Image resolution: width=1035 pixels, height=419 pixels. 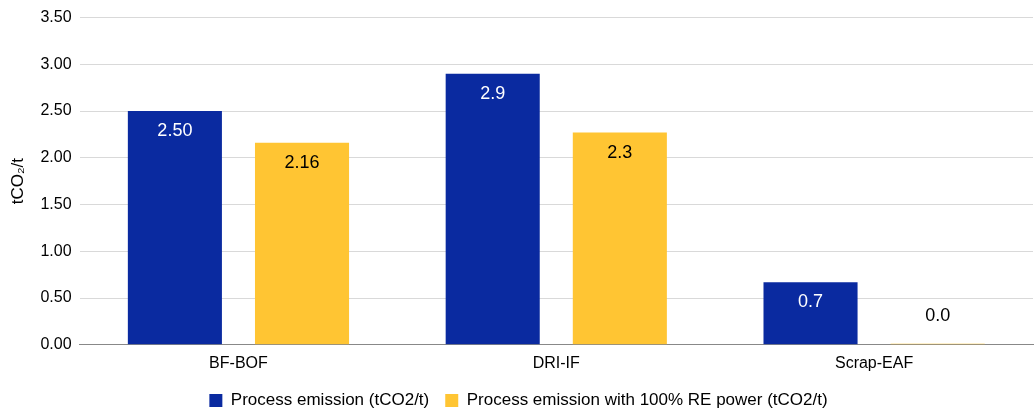 I want to click on legend-label: Process emission (tCO2/t), so click(x=330, y=400).